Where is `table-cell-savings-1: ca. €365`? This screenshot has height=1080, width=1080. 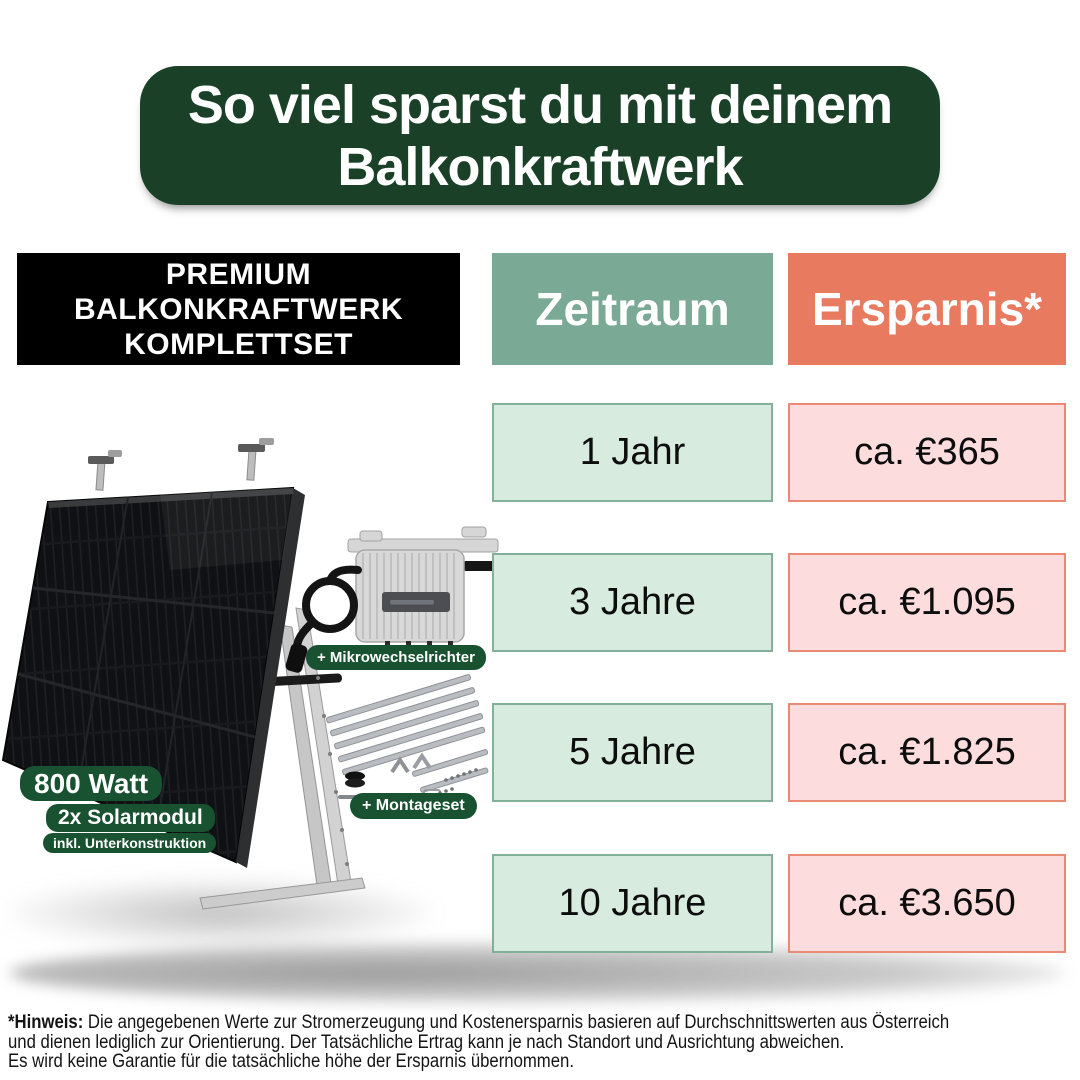
table-cell-savings-1: ca. €365 is located at coordinates (927, 452).